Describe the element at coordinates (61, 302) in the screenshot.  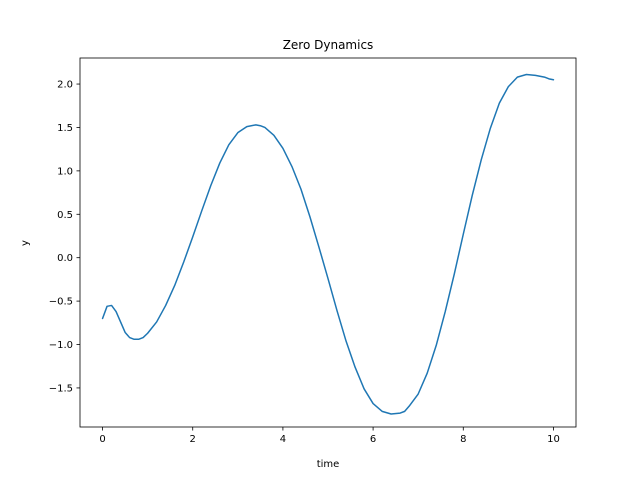
I see `y-tick-label-2: −0.5` at that location.